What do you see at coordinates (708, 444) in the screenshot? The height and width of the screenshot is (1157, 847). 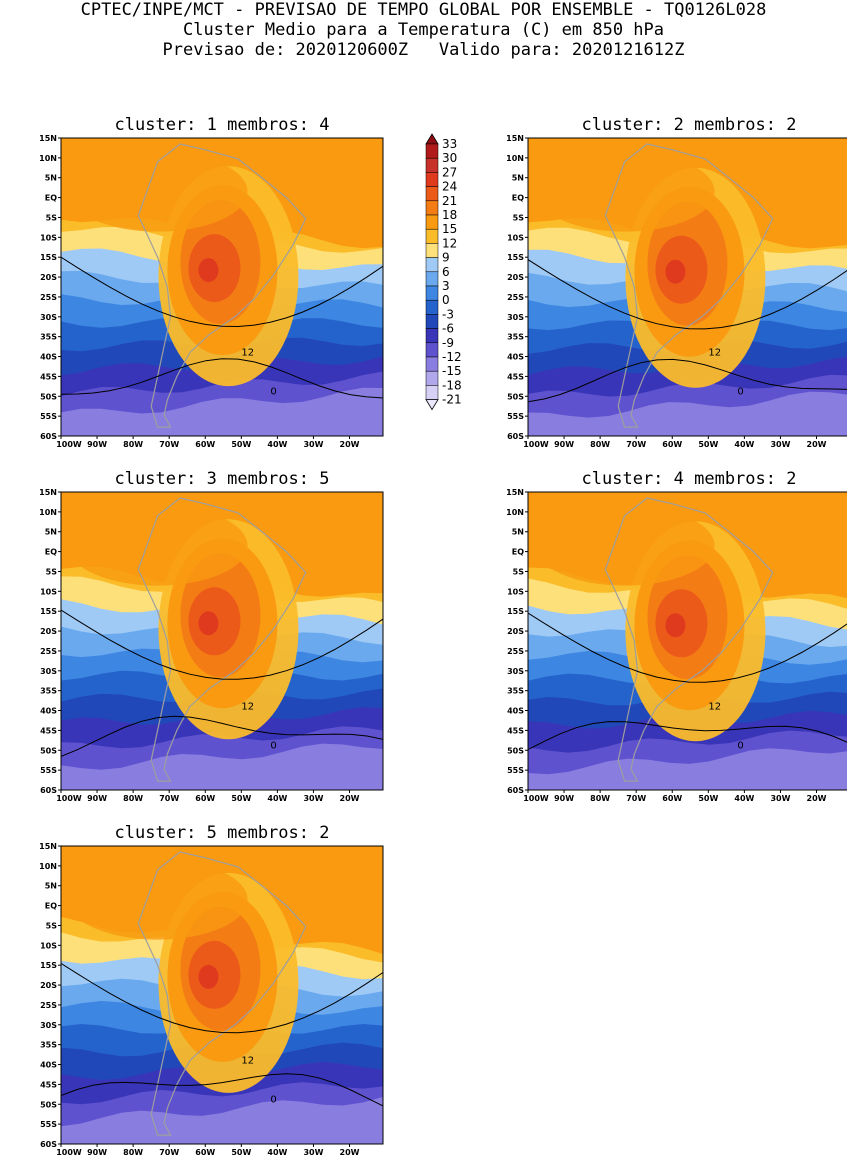 I see `lon-label: 50W` at bounding box center [708, 444].